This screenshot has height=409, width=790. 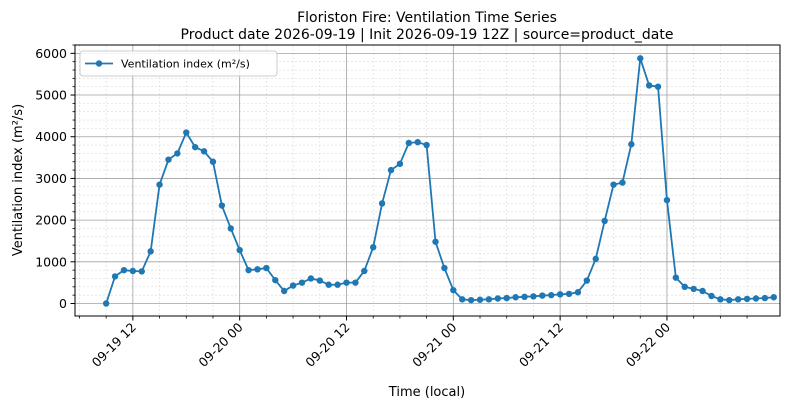 I want to click on legend-series-label: Ventilation index (m²/s), so click(x=185, y=64).